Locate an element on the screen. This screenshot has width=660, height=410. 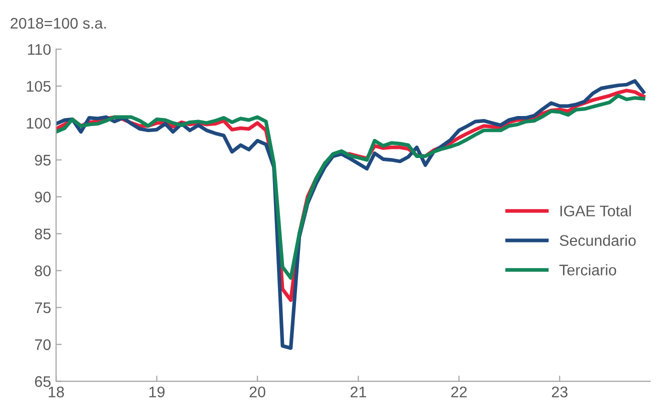
y-tick-label: 95 is located at coordinates (42, 160).